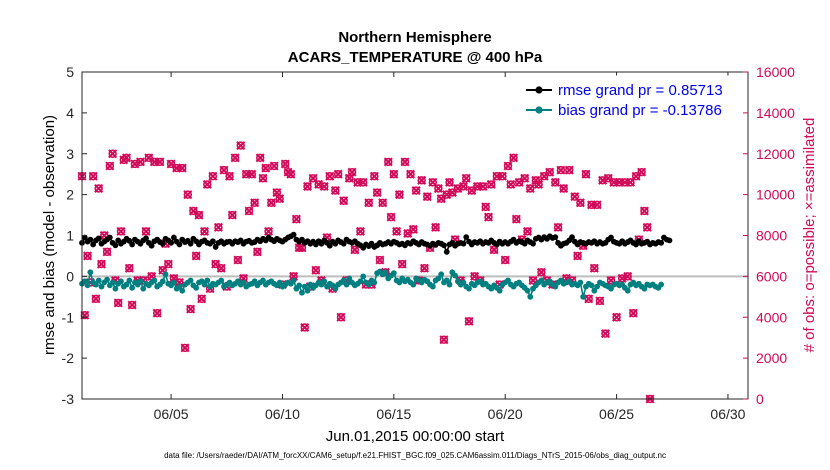 The height and width of the screenshot is (470, 830). What do you see at coordinates (775, 154) in the screenshot?
I see `y2-tick-label: 12000` at bounding box center [775, 154].